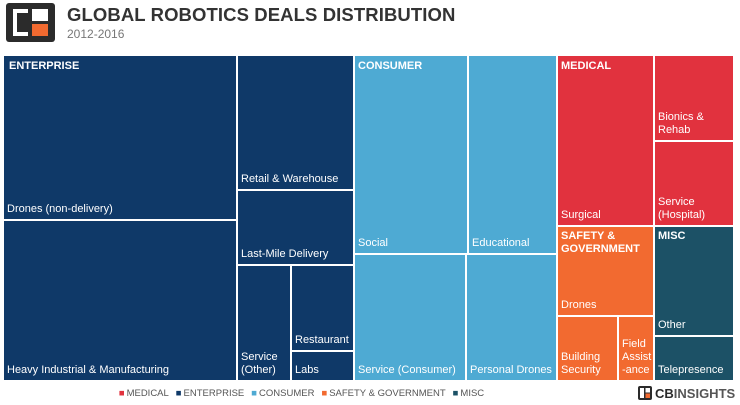 This screenshot has width=740, height=405. What do you see at coordinates (324, 393) in the screenshot?
I see `legend-marker-safety-and-government: ■` at bounding box center [324, 393].